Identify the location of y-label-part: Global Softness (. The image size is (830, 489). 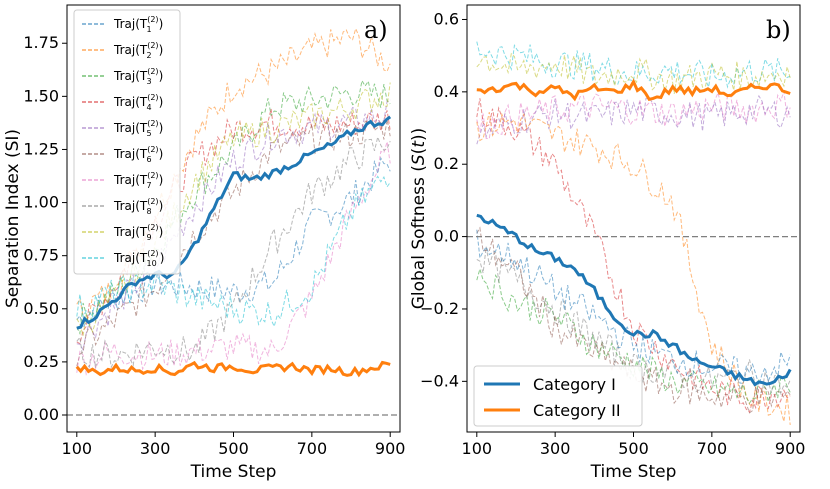
(419, 237).